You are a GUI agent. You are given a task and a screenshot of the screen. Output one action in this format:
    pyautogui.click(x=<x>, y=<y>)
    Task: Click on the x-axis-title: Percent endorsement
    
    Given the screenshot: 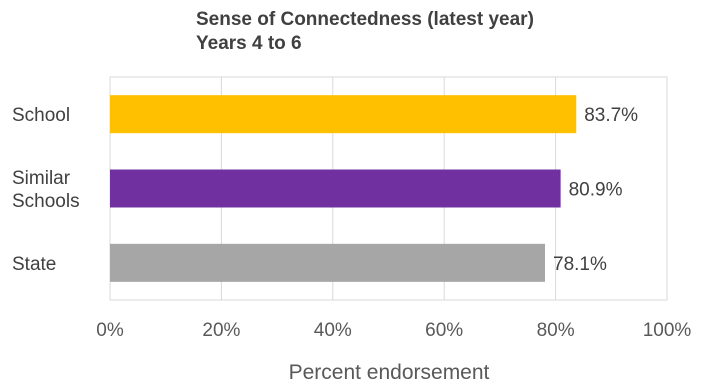 What is the action you would take?
    pyautogui.click(x=389, y=372)
    